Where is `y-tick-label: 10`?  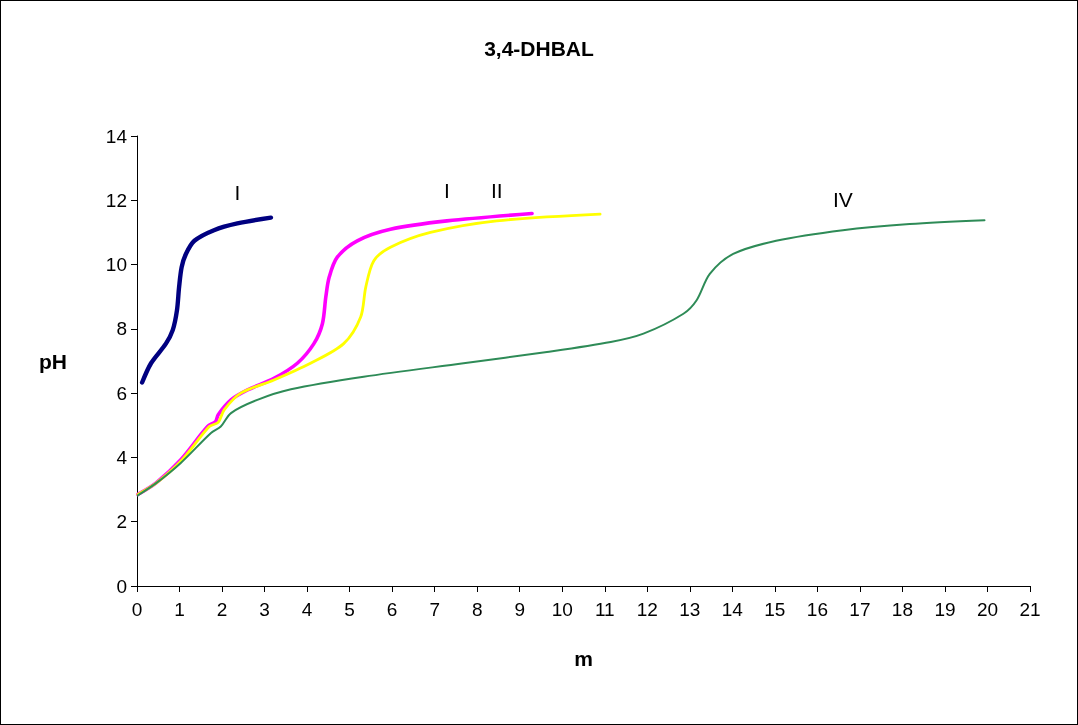
y-tick-label: 10 is located at coordinates (116, 265).